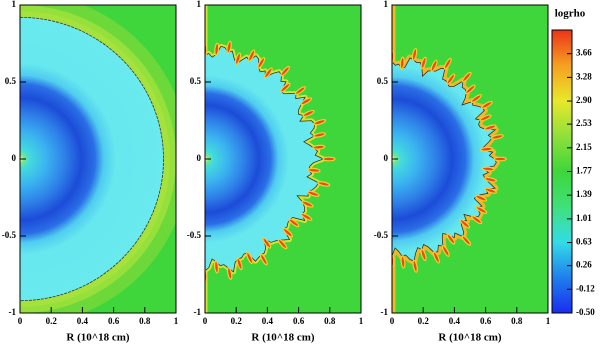 Image resolution: width=610 pixels, height=346 pixels. What do you see at coordinates (584, 218) in the screenshot?
I see `colorbar-tick-label: 1.01` at bounding box center [584, 218].